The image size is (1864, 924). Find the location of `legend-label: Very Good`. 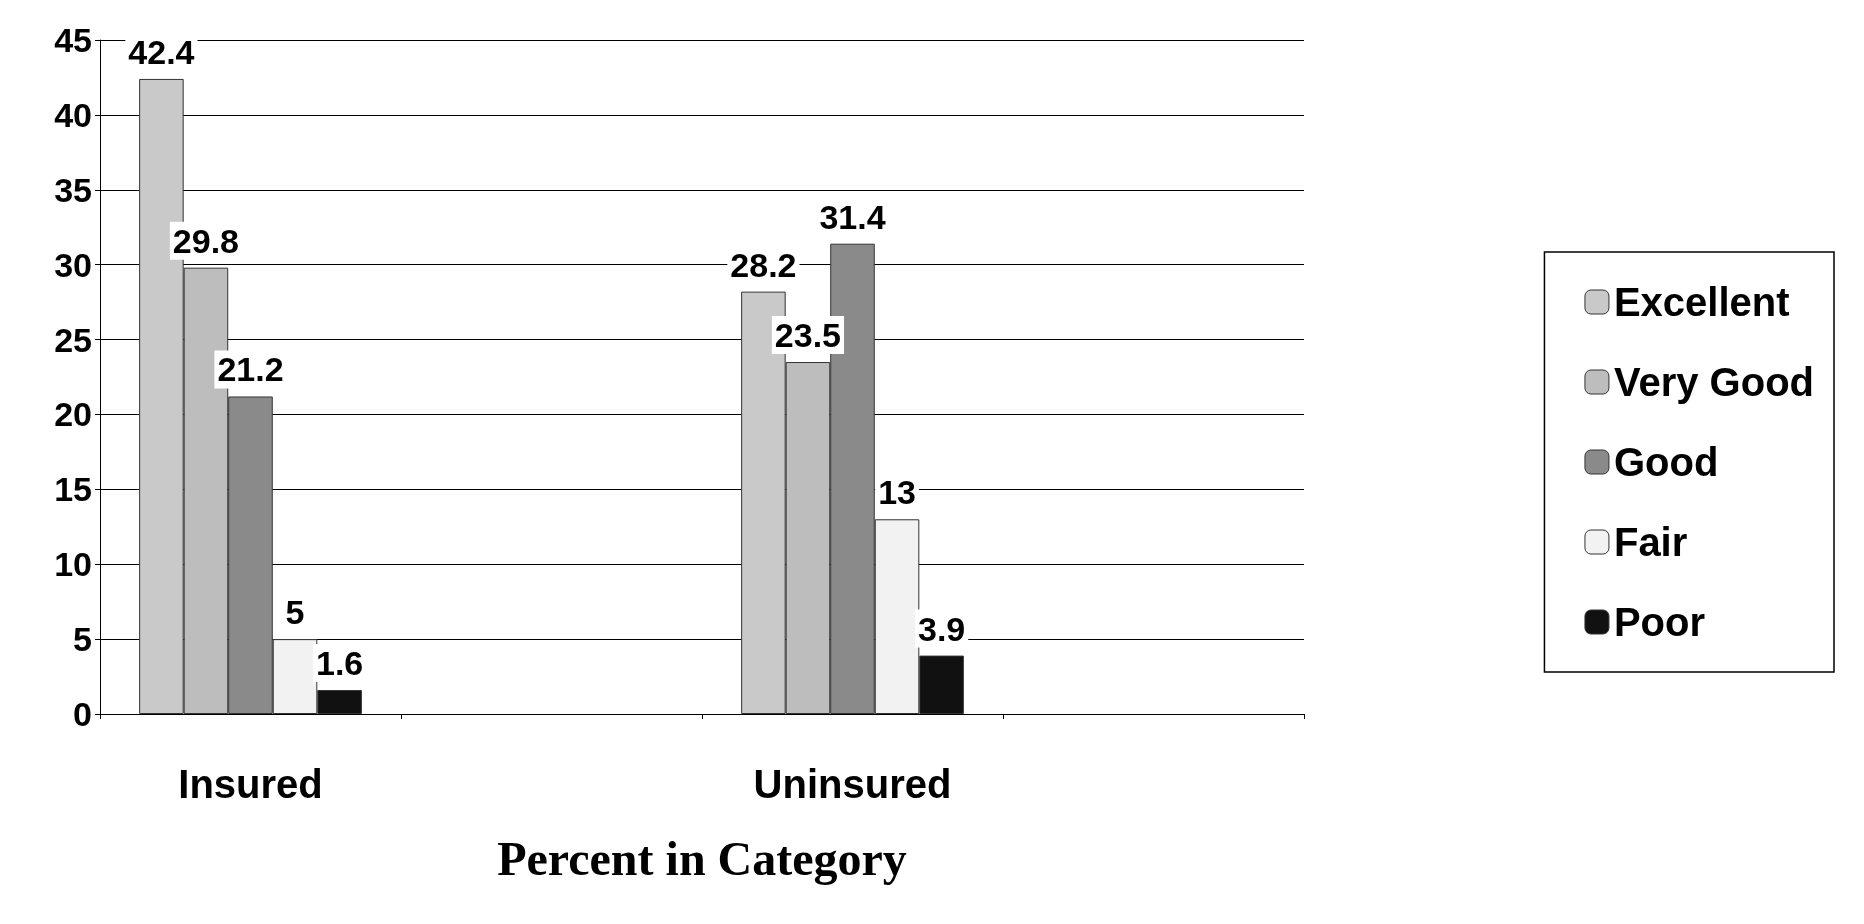

legend-label: Very Good is located at coordinates (1713, 382).